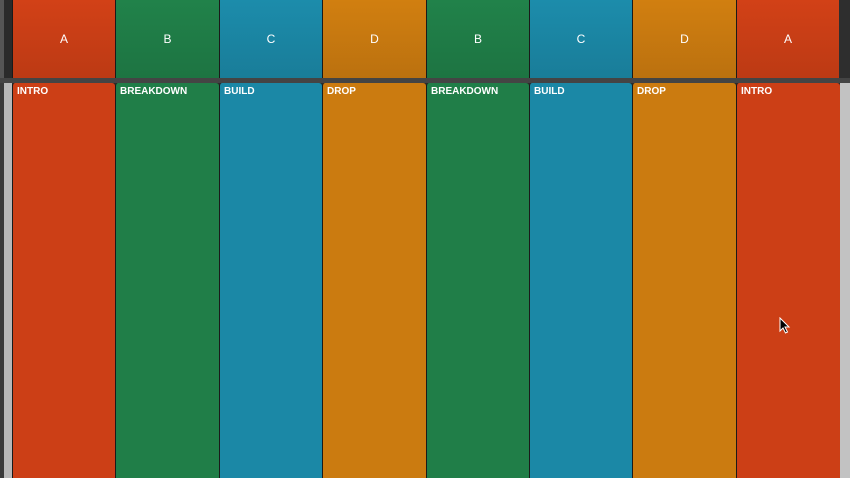 This screenshot has width=850, height=478. Describe the element at coordinates (785, 325) in the screenshot. I see `mouse-cursor-icon` at that location.